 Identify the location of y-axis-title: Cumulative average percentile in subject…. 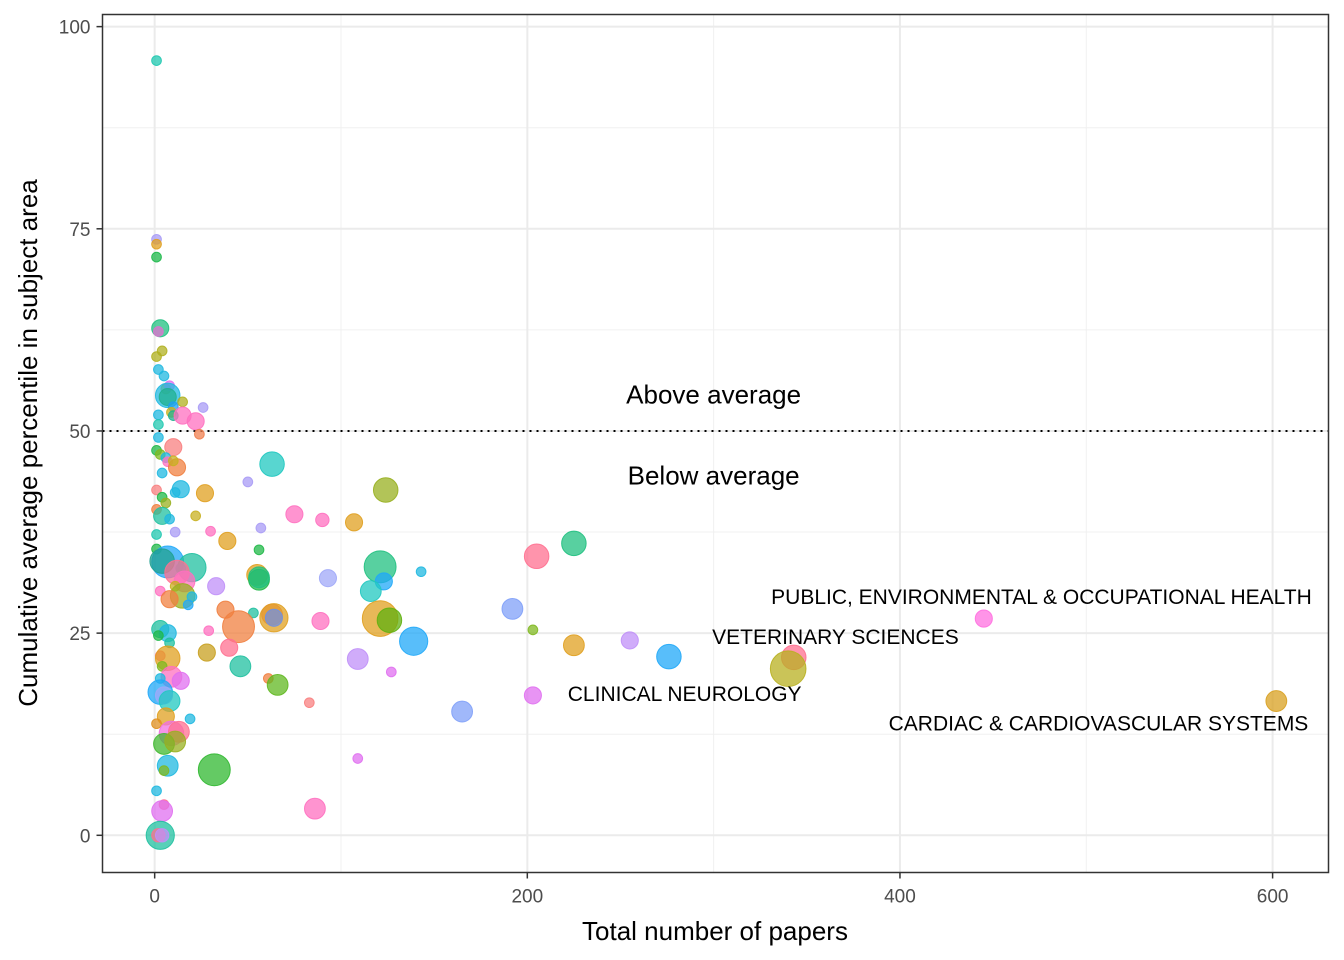
(28, 443).